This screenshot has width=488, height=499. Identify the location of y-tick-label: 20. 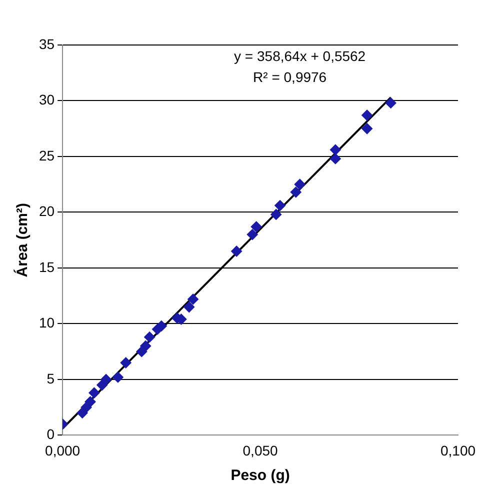
(46, 211).